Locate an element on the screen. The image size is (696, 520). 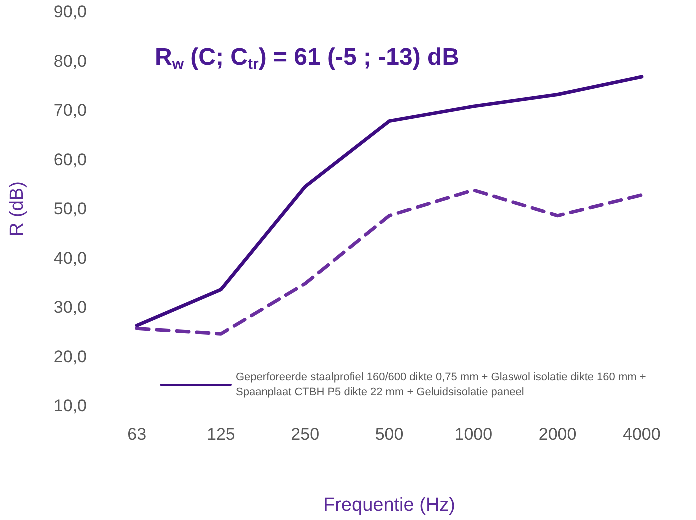
x-tick-label: 250 is located at coordinates (305, 434).